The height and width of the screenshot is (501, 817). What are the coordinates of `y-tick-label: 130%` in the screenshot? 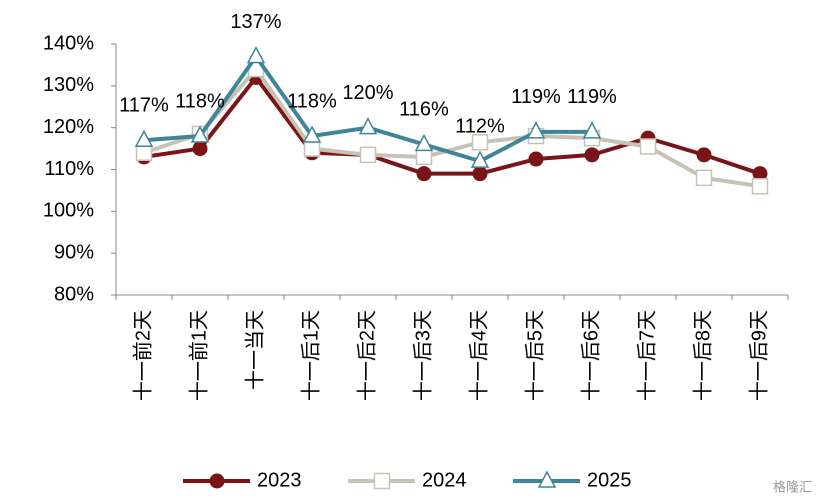 It's located at (68, 85).